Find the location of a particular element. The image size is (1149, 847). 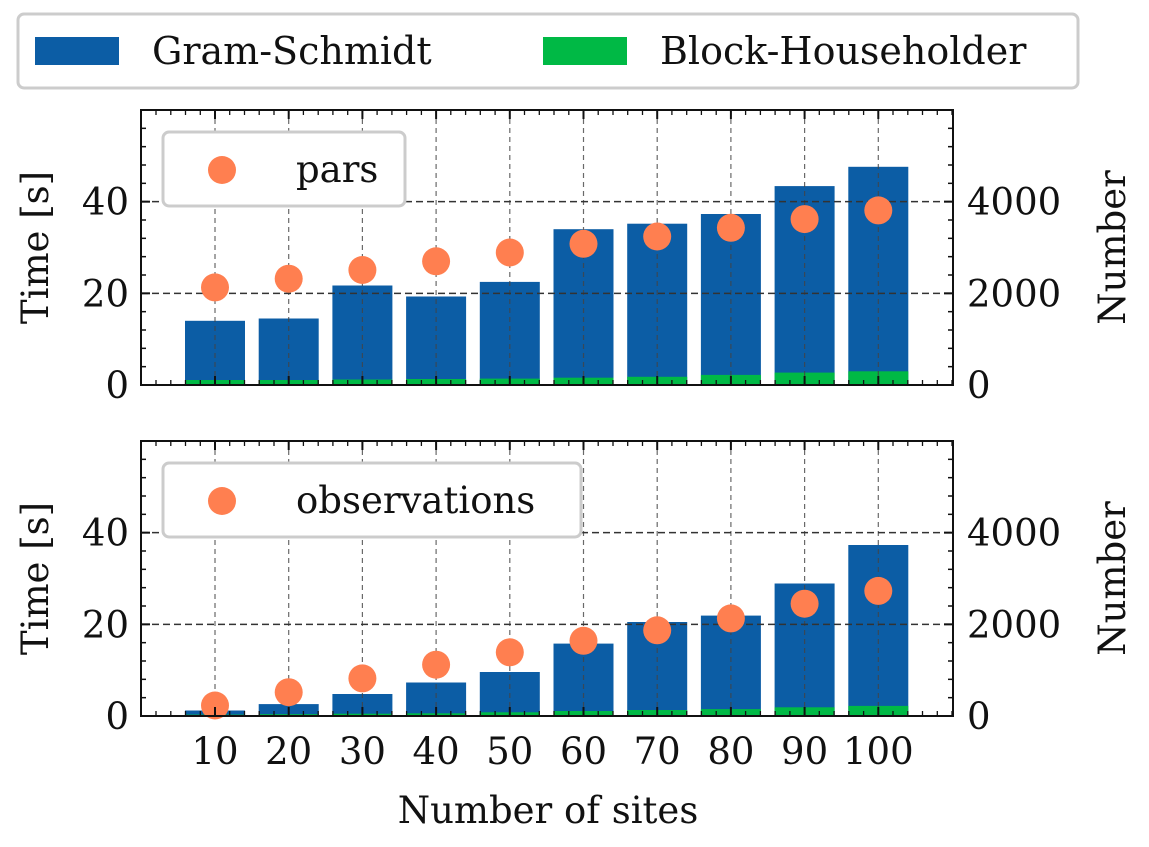

xtick-label-60: 60 is located at coordinates (583, 751).